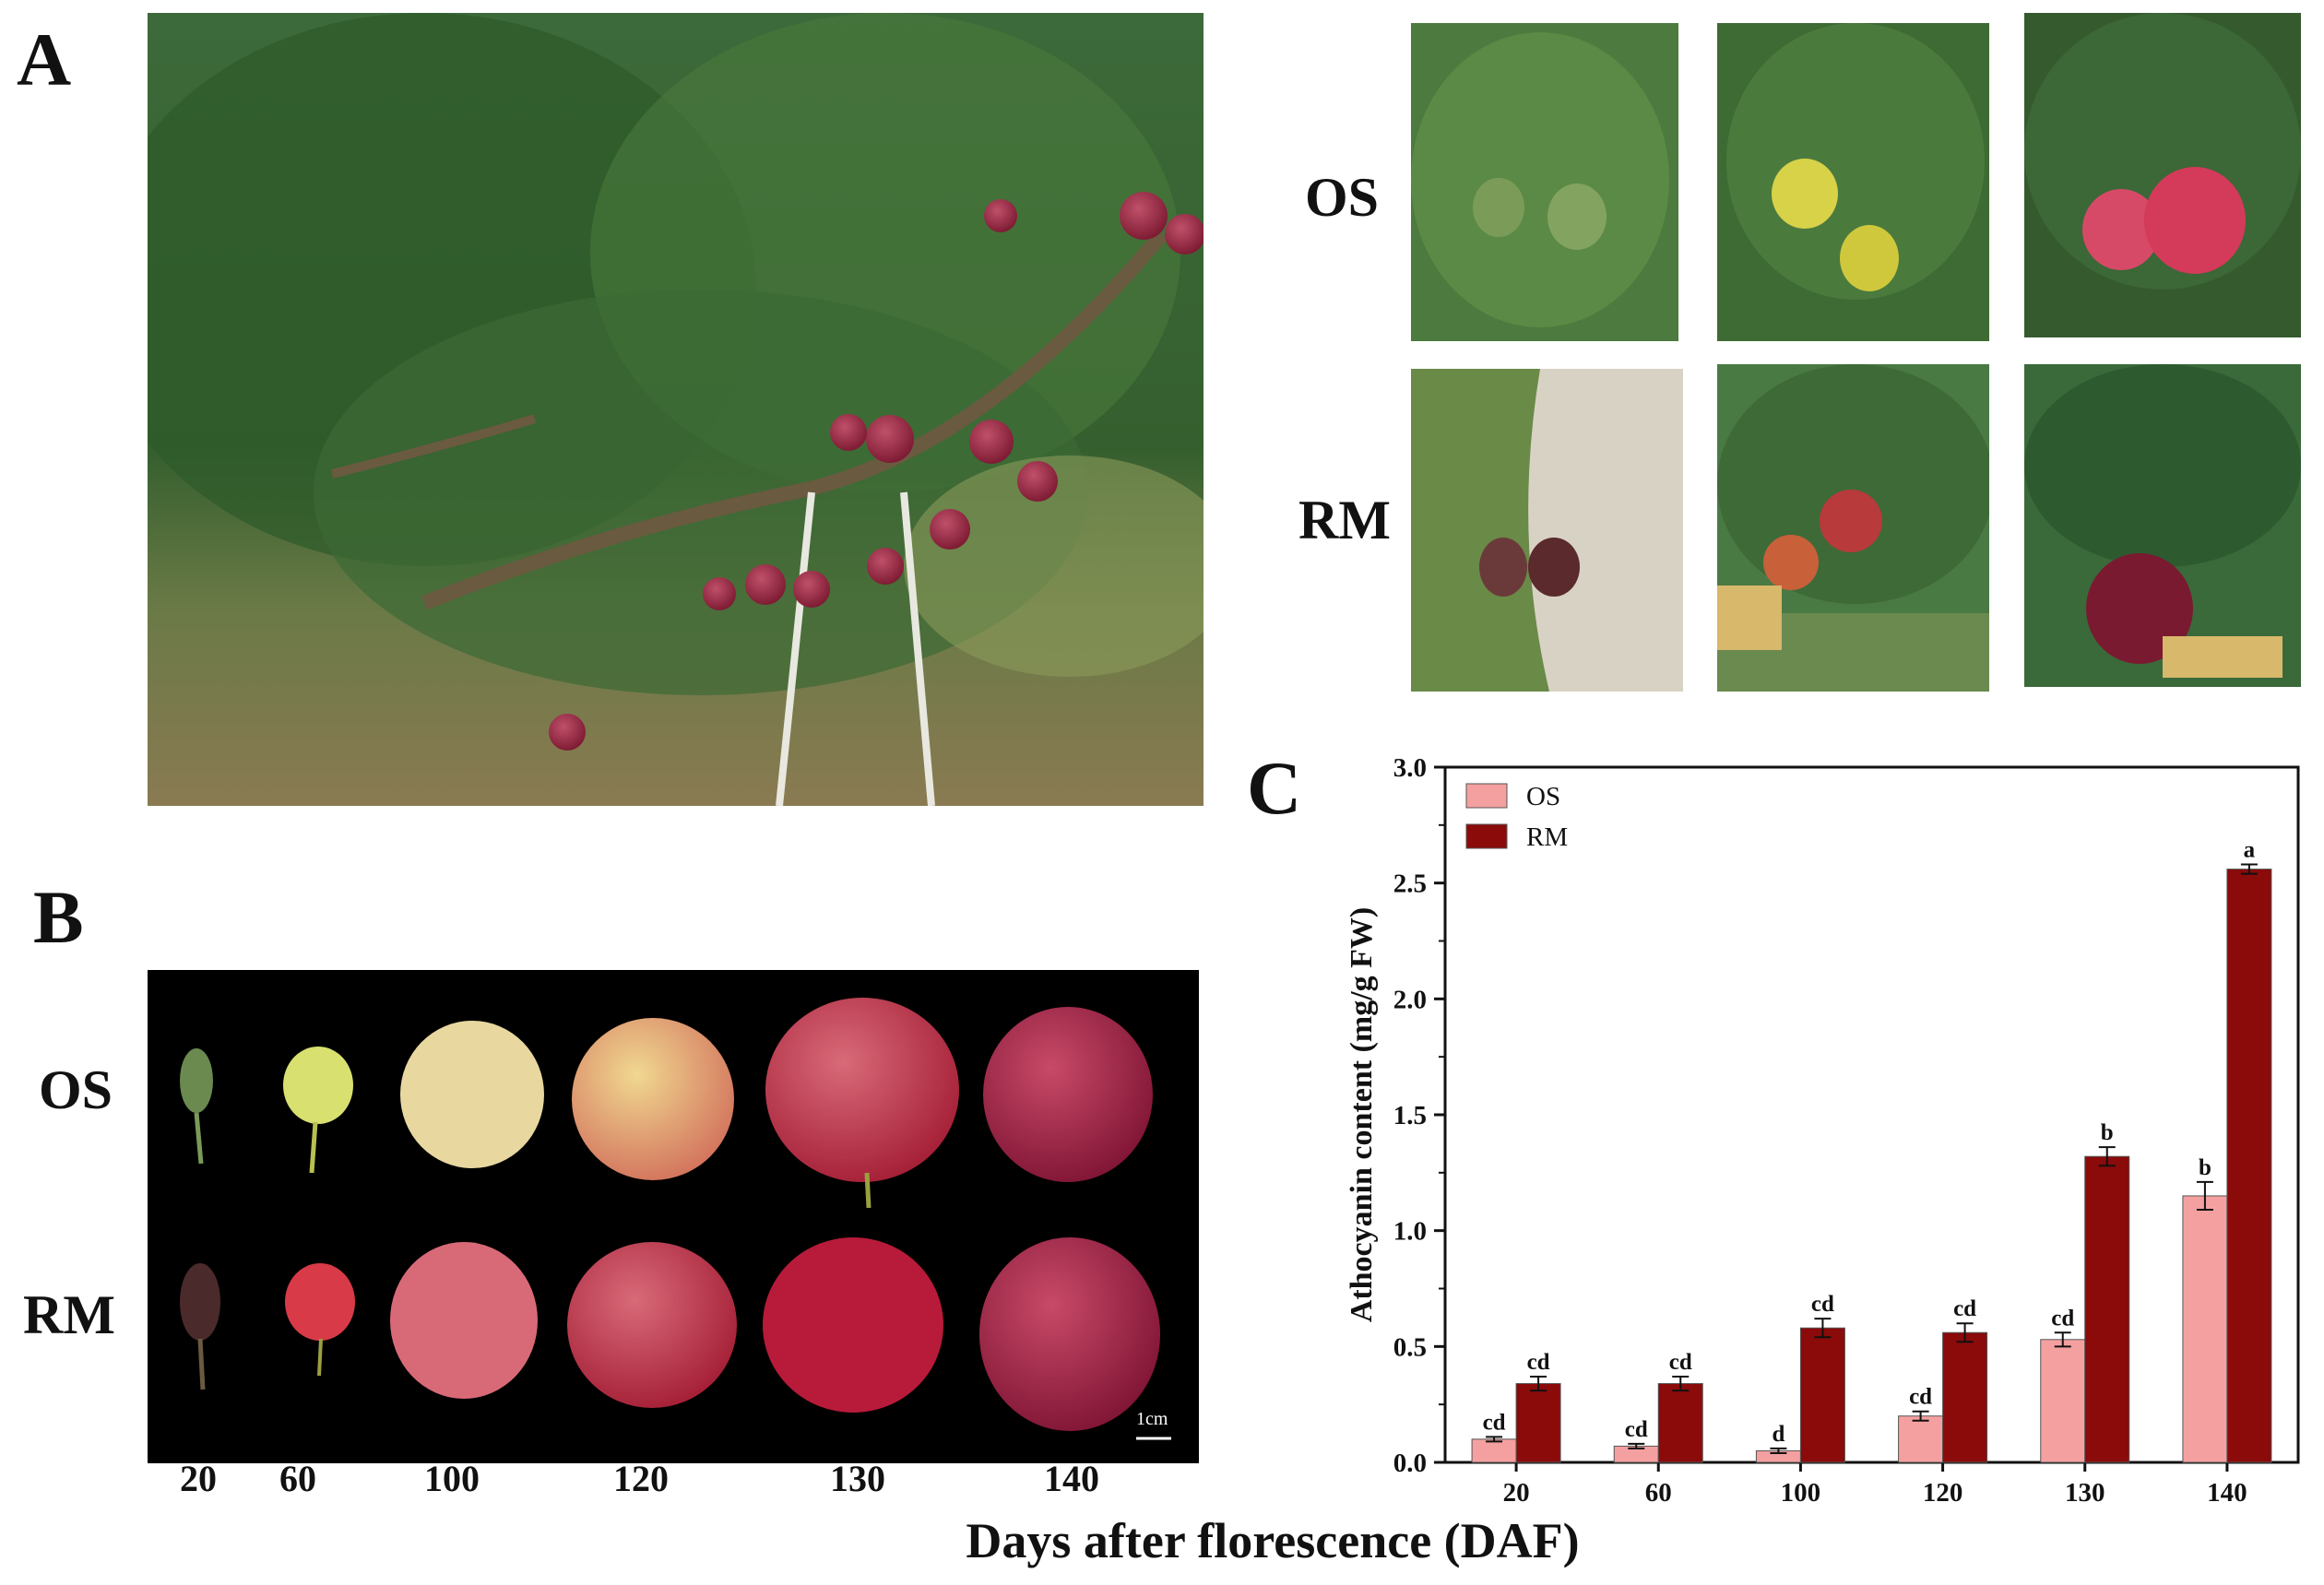 This screenshot has height=1585, width=2324. I want to click on panel-a-os-label: OS, so click(1342, 198).